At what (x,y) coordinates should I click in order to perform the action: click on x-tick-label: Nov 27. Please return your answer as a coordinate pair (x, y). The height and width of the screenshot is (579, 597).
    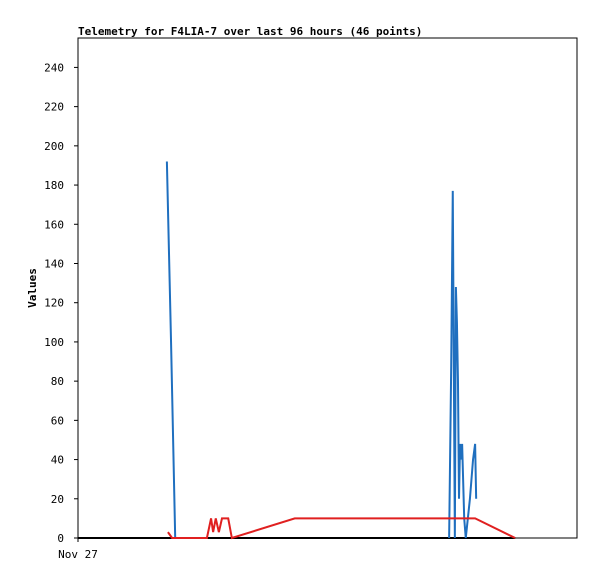
    Looking at the image, I should click on (78, 554).